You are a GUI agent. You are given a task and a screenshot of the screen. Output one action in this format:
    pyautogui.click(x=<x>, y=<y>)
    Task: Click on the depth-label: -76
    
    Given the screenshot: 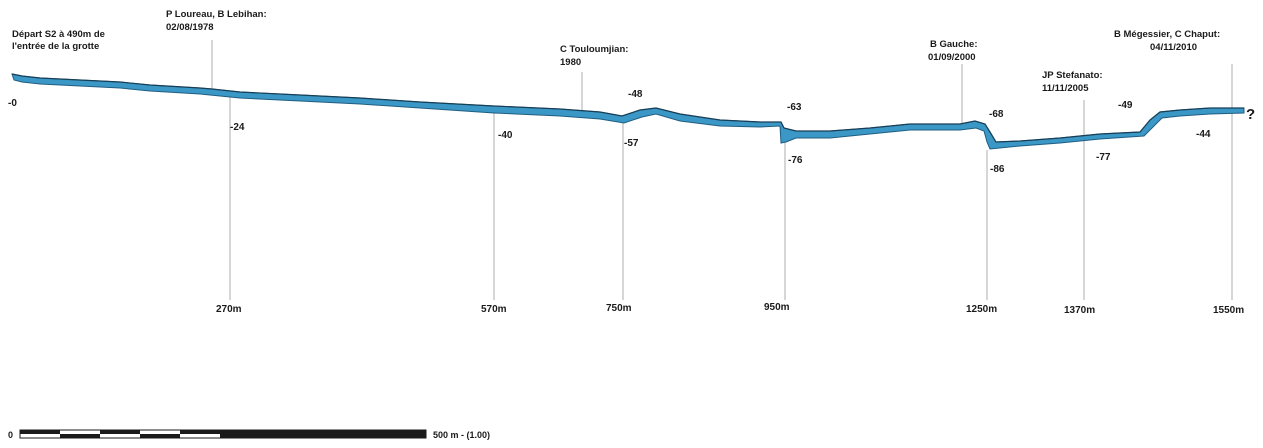 What is the action you would take?
    pyautogui.click(x=795, y=160)
    